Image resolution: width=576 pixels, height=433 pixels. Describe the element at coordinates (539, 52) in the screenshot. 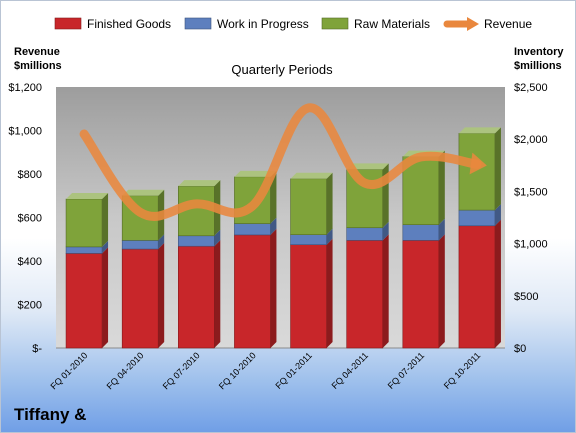

I see `right-axis-title: Inventory` at that location.